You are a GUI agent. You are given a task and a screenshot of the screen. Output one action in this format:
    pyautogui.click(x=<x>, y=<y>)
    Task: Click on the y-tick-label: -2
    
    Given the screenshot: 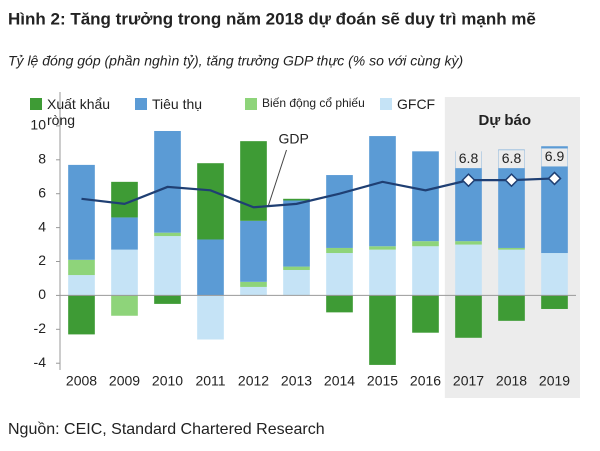 What is the action you would take?
    pyautogui.click(x=40, y=328)
    